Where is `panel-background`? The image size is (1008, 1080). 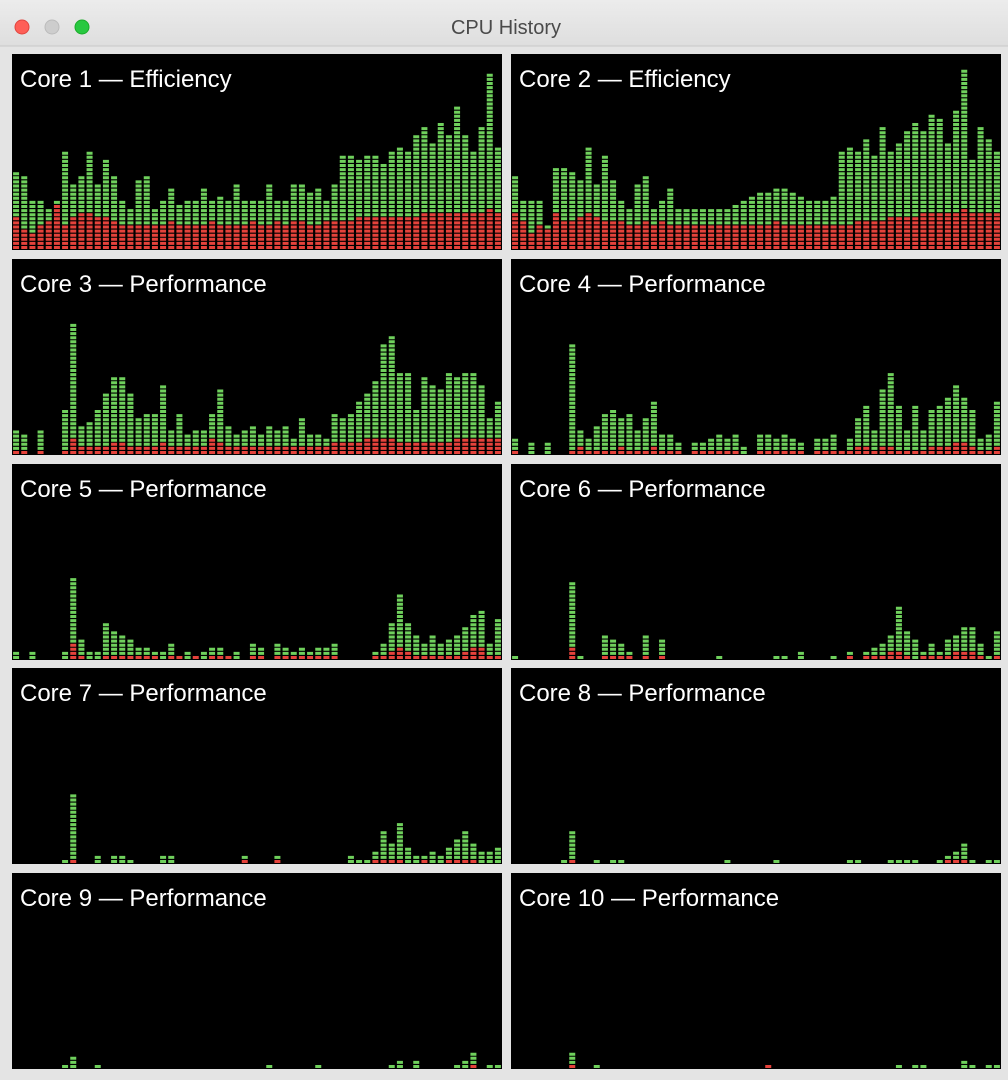 panel-background is located at coordinates (756, 562).